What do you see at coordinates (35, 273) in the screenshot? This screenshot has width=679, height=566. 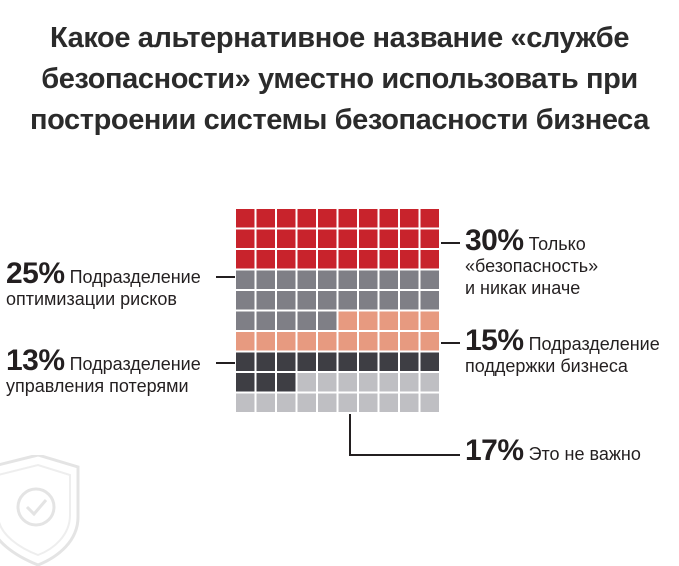 I see `pct-risk-opt: 25%` at bounding box center [35, 273].